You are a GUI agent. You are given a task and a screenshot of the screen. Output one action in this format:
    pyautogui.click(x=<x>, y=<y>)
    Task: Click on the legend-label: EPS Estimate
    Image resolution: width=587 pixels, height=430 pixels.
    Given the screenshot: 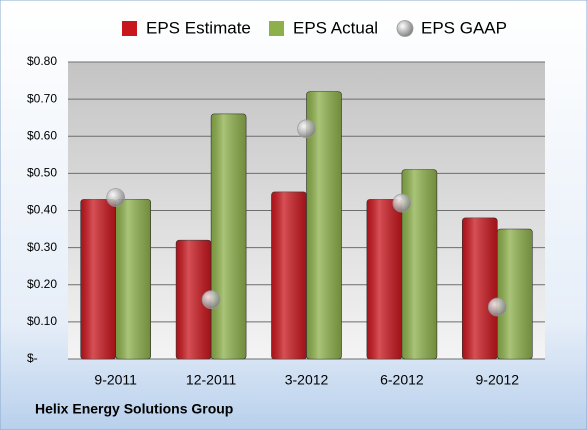 What is the action you would take?
    pyautogui.click(x=198, y=27)
    